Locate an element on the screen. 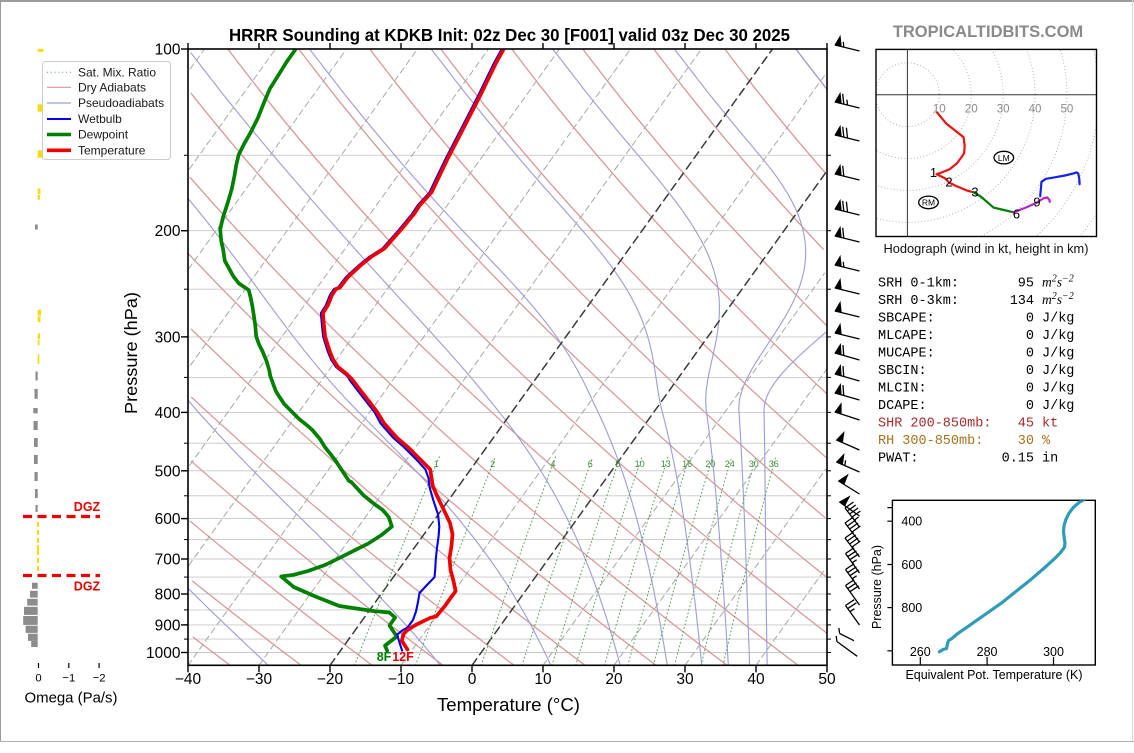 This screenshot has height=753, width=1134. svg-text: MLCIN: is located at coordinates (902, 389).